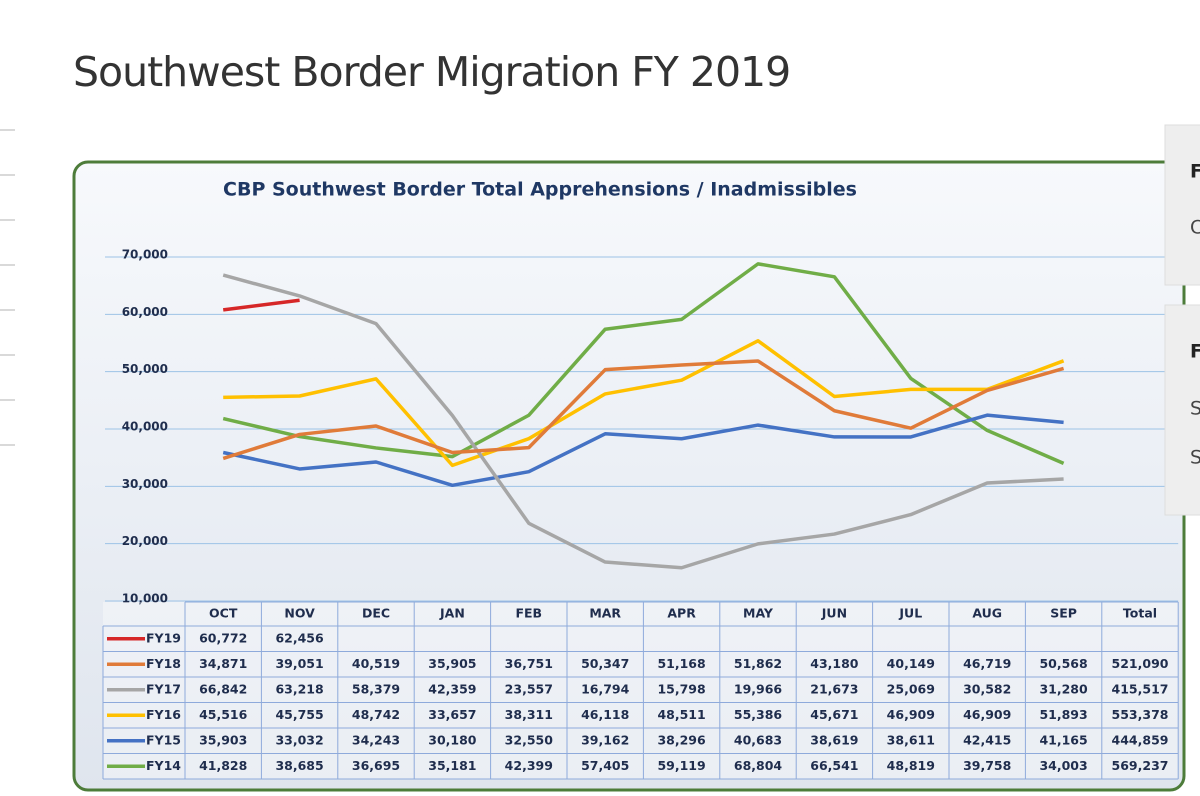 The image size is (1200, 796). Describe the element at coordinates (758, 613) in the screenshot. I see `x-tick-label: MAY` at that location.